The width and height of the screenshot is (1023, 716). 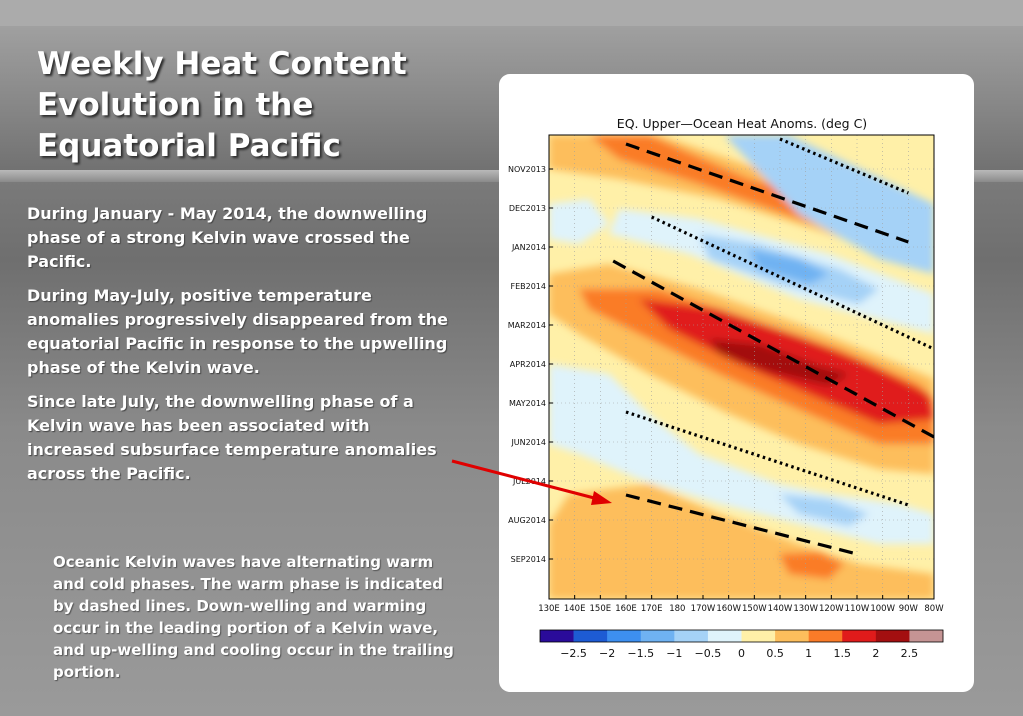 What do you see at coordinates (640, 653) in the screenshot?
I see `colorbar-tick-label: −1.5` at bounding box center [640, 653].